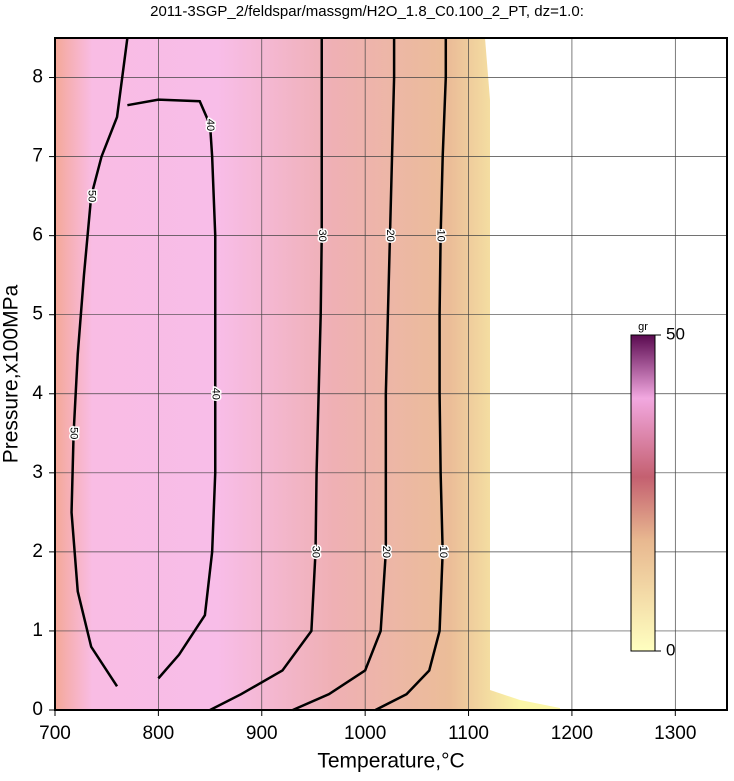  Describe the element at coordinates (55, 733) in the screenshot. I see `x-tick-label: 700` at that location.